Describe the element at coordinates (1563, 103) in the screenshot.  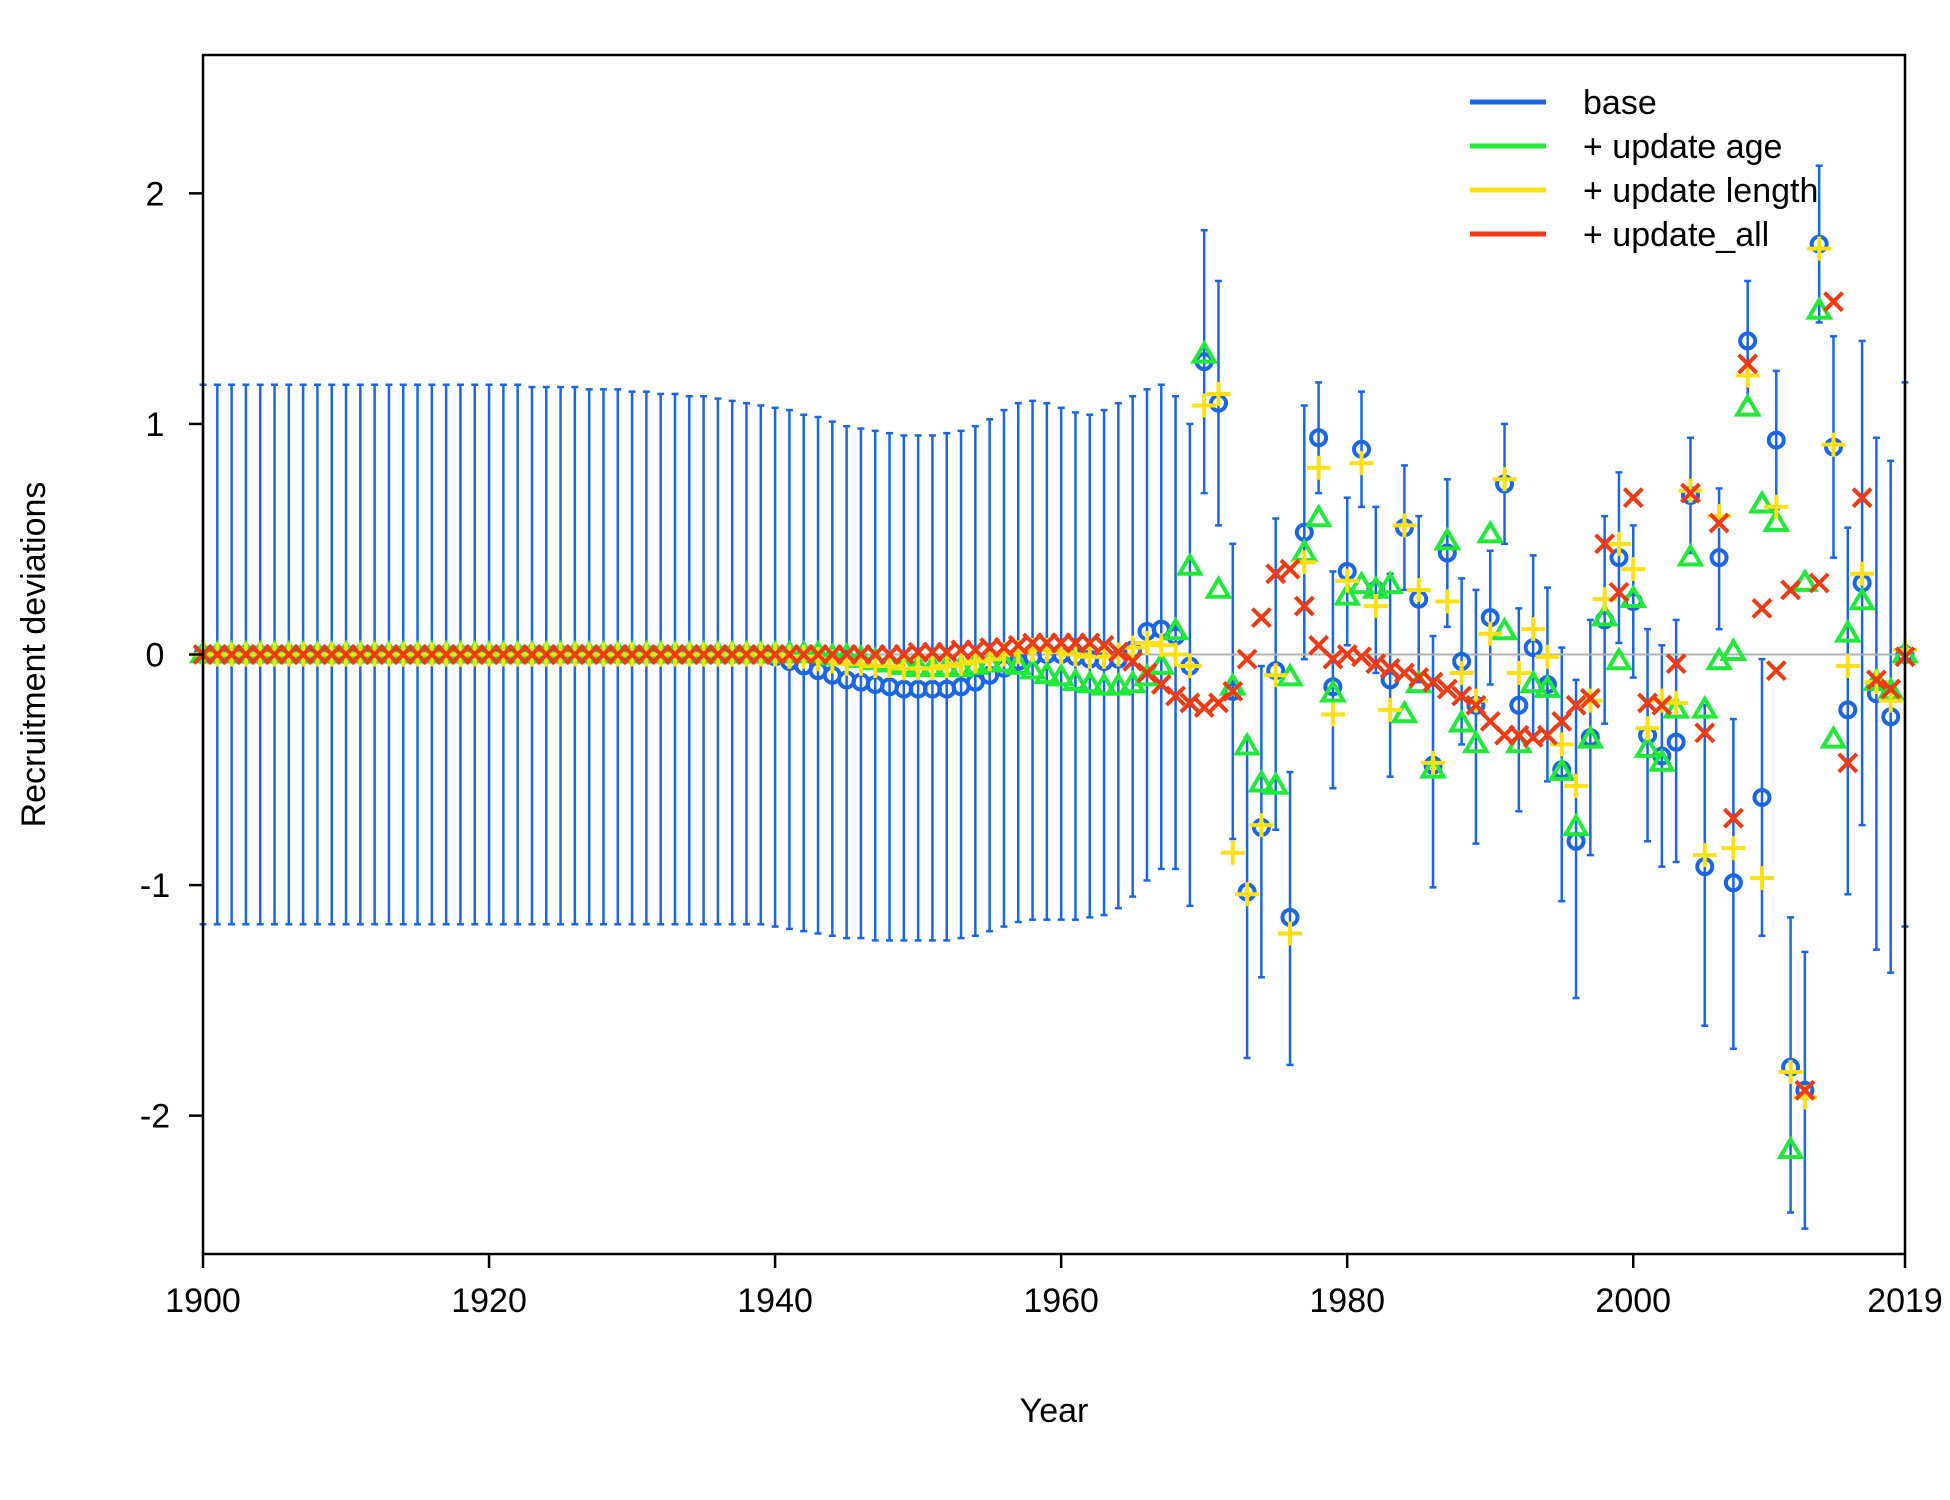
I see `legend-entry: base` at that location.